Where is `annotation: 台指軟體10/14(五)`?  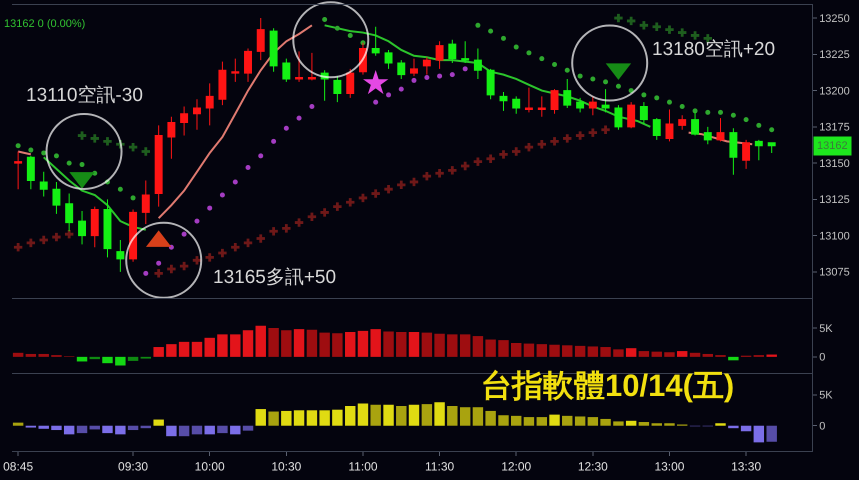
annotation: 台指軟體10/14(五) is located at coordinates (607, 385).